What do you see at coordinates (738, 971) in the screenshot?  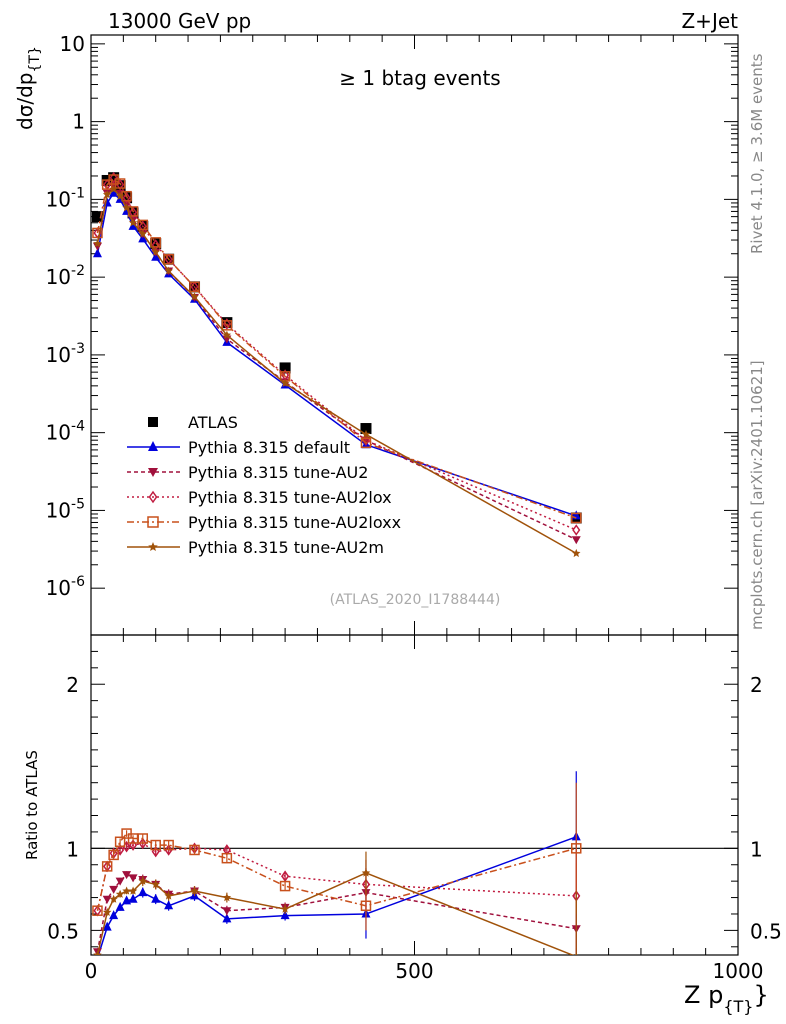 I see `ratio-xtick-label: 1000` at bounding box center [738, 971].